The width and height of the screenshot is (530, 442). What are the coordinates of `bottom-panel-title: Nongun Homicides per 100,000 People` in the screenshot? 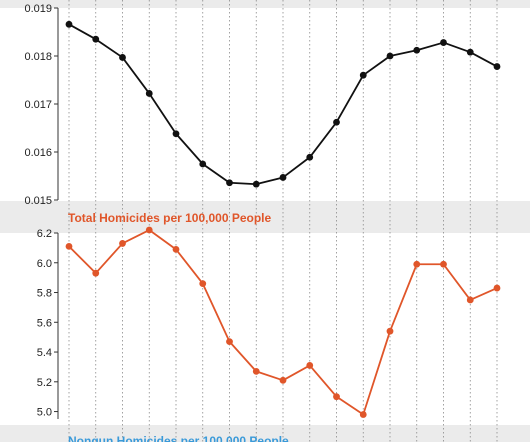 It's located at (178, 438).